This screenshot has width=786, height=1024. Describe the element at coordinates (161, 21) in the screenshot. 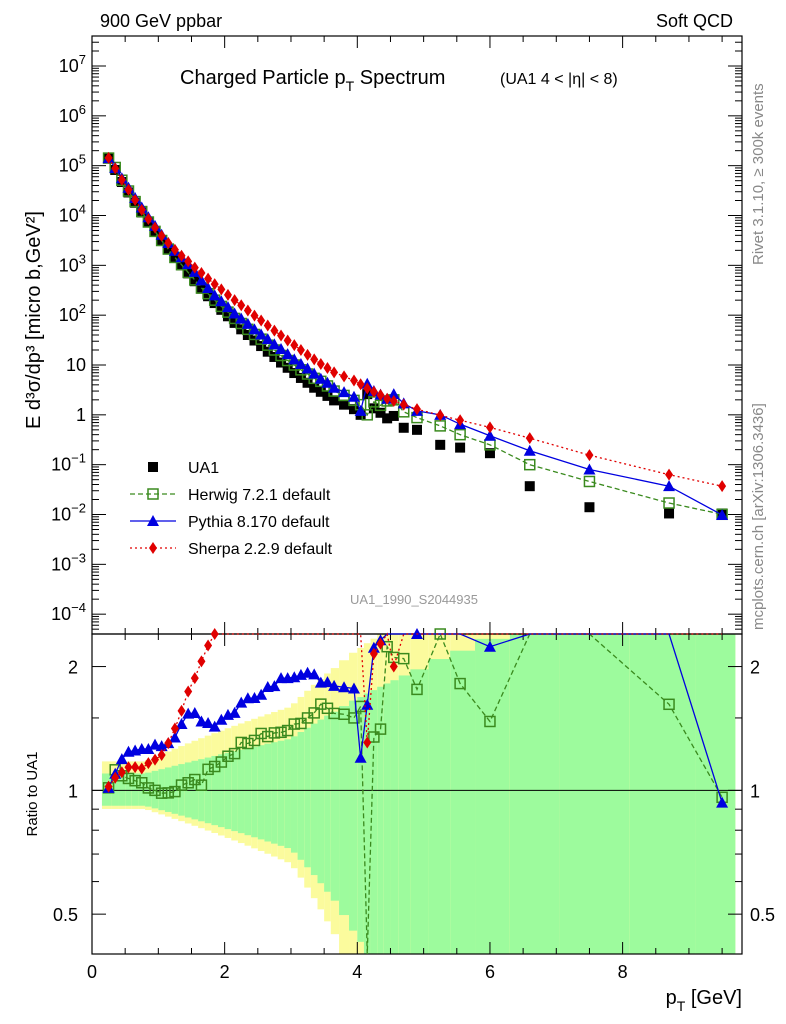

I see `header-left: 900 GeV ppbar` at that location.